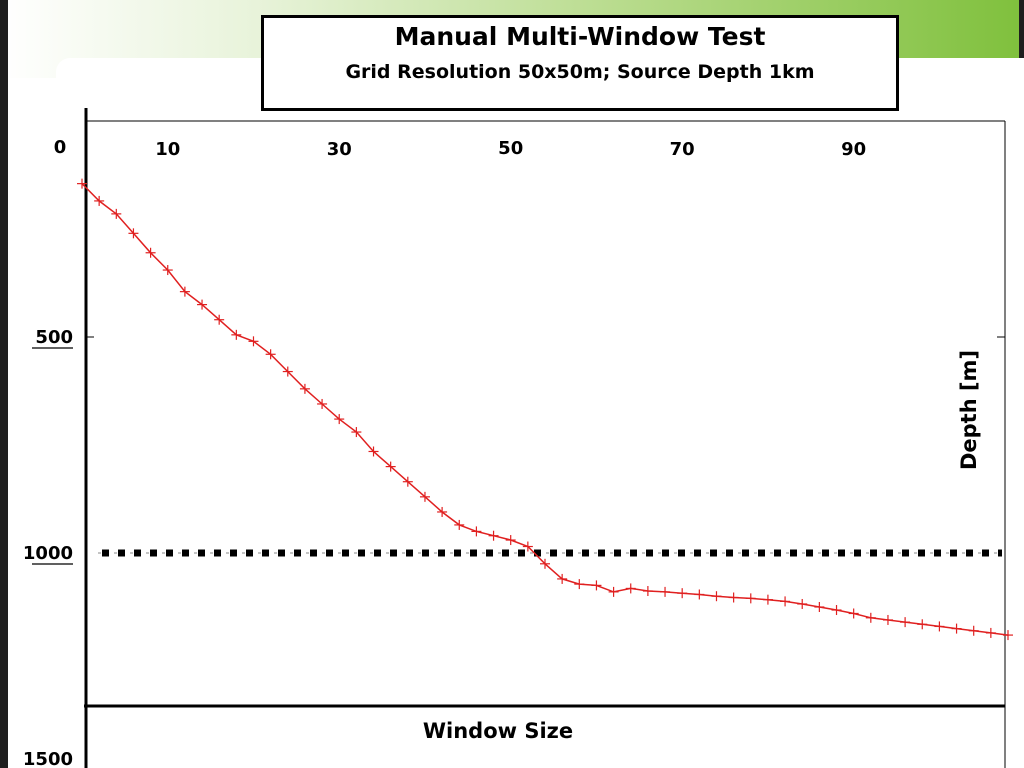  What do you see at coordinates (510, 148) in the screenshot?
I see `x-tick-label: 50` at bounding box center [510, 148].